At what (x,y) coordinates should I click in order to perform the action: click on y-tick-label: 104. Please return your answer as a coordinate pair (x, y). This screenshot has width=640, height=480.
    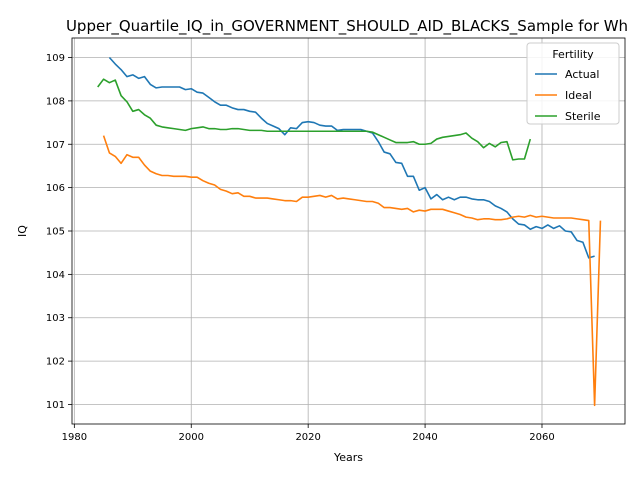
    Looking at the image, I should click on (55, 275).